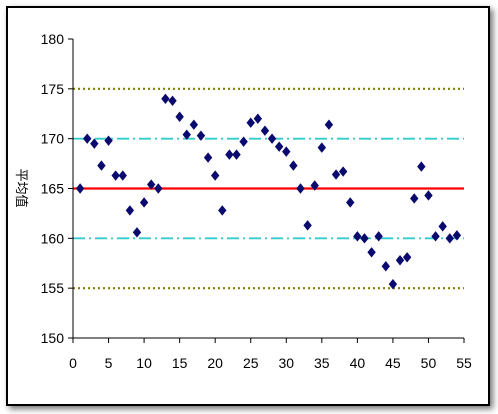  I want to click on y-tick-label: 165, so click(53, 189).